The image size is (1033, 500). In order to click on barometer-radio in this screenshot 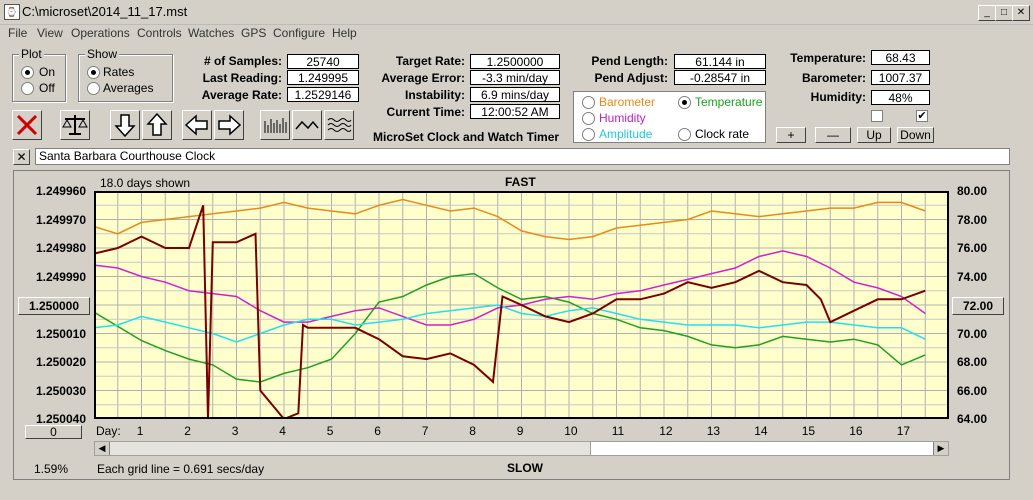, I will do `click(588, 102)`.